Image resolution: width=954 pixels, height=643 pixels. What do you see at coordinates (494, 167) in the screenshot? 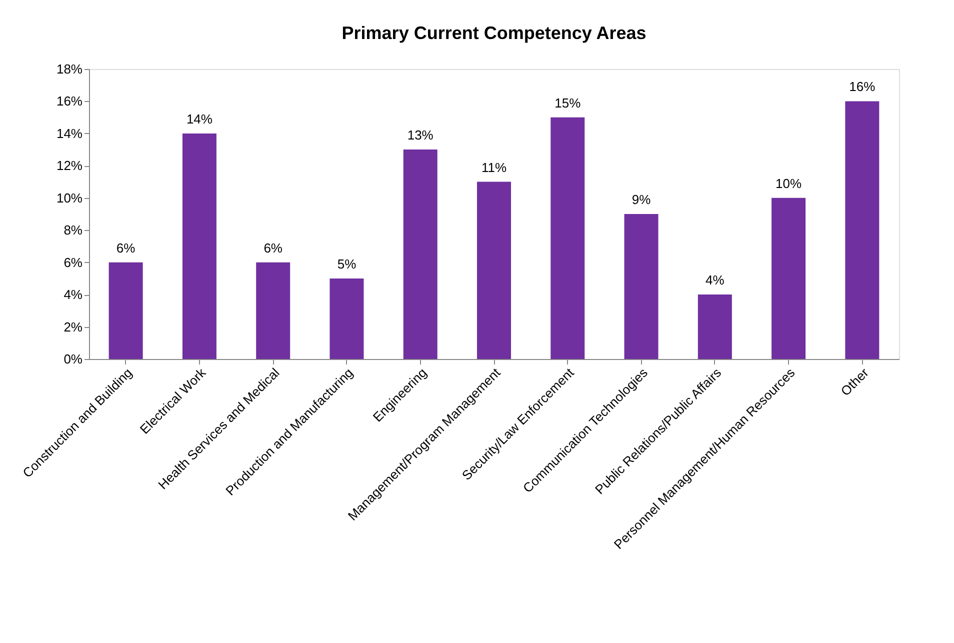
I see `data-label: 11%` at bounding box center [494, 167].